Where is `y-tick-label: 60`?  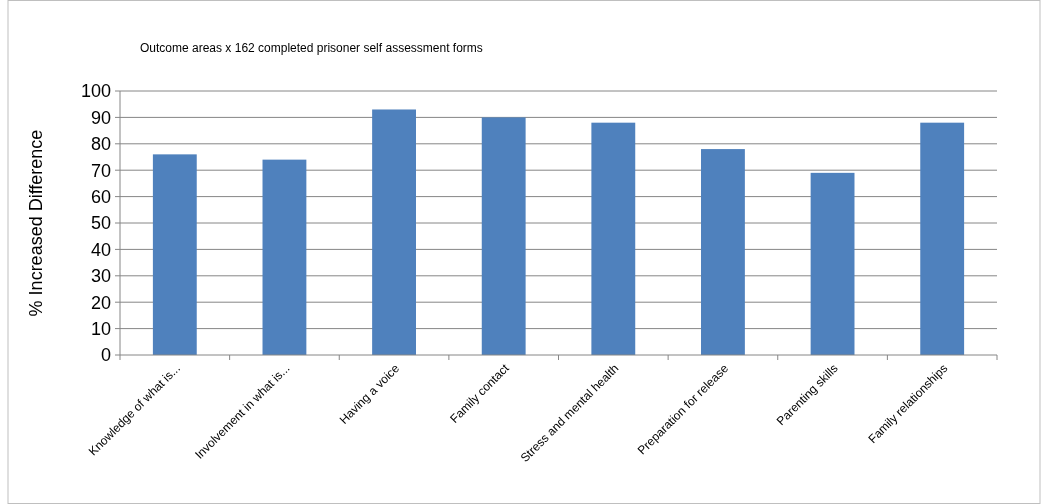 y-tick-label: 60 is located at coordinates (100, 196).